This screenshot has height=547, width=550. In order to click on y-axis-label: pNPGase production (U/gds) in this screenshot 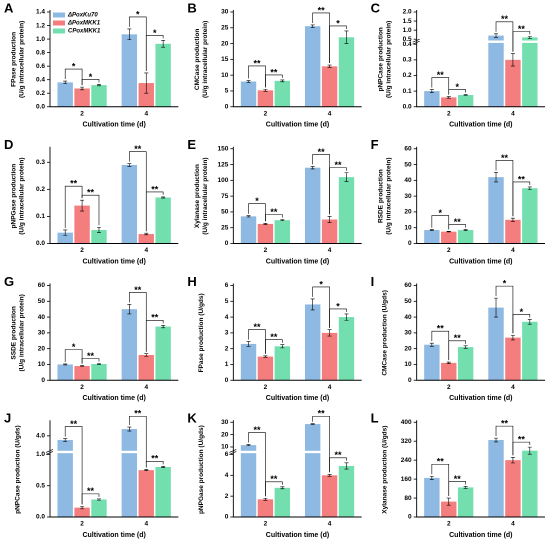, I will do `click(201, 469)`.